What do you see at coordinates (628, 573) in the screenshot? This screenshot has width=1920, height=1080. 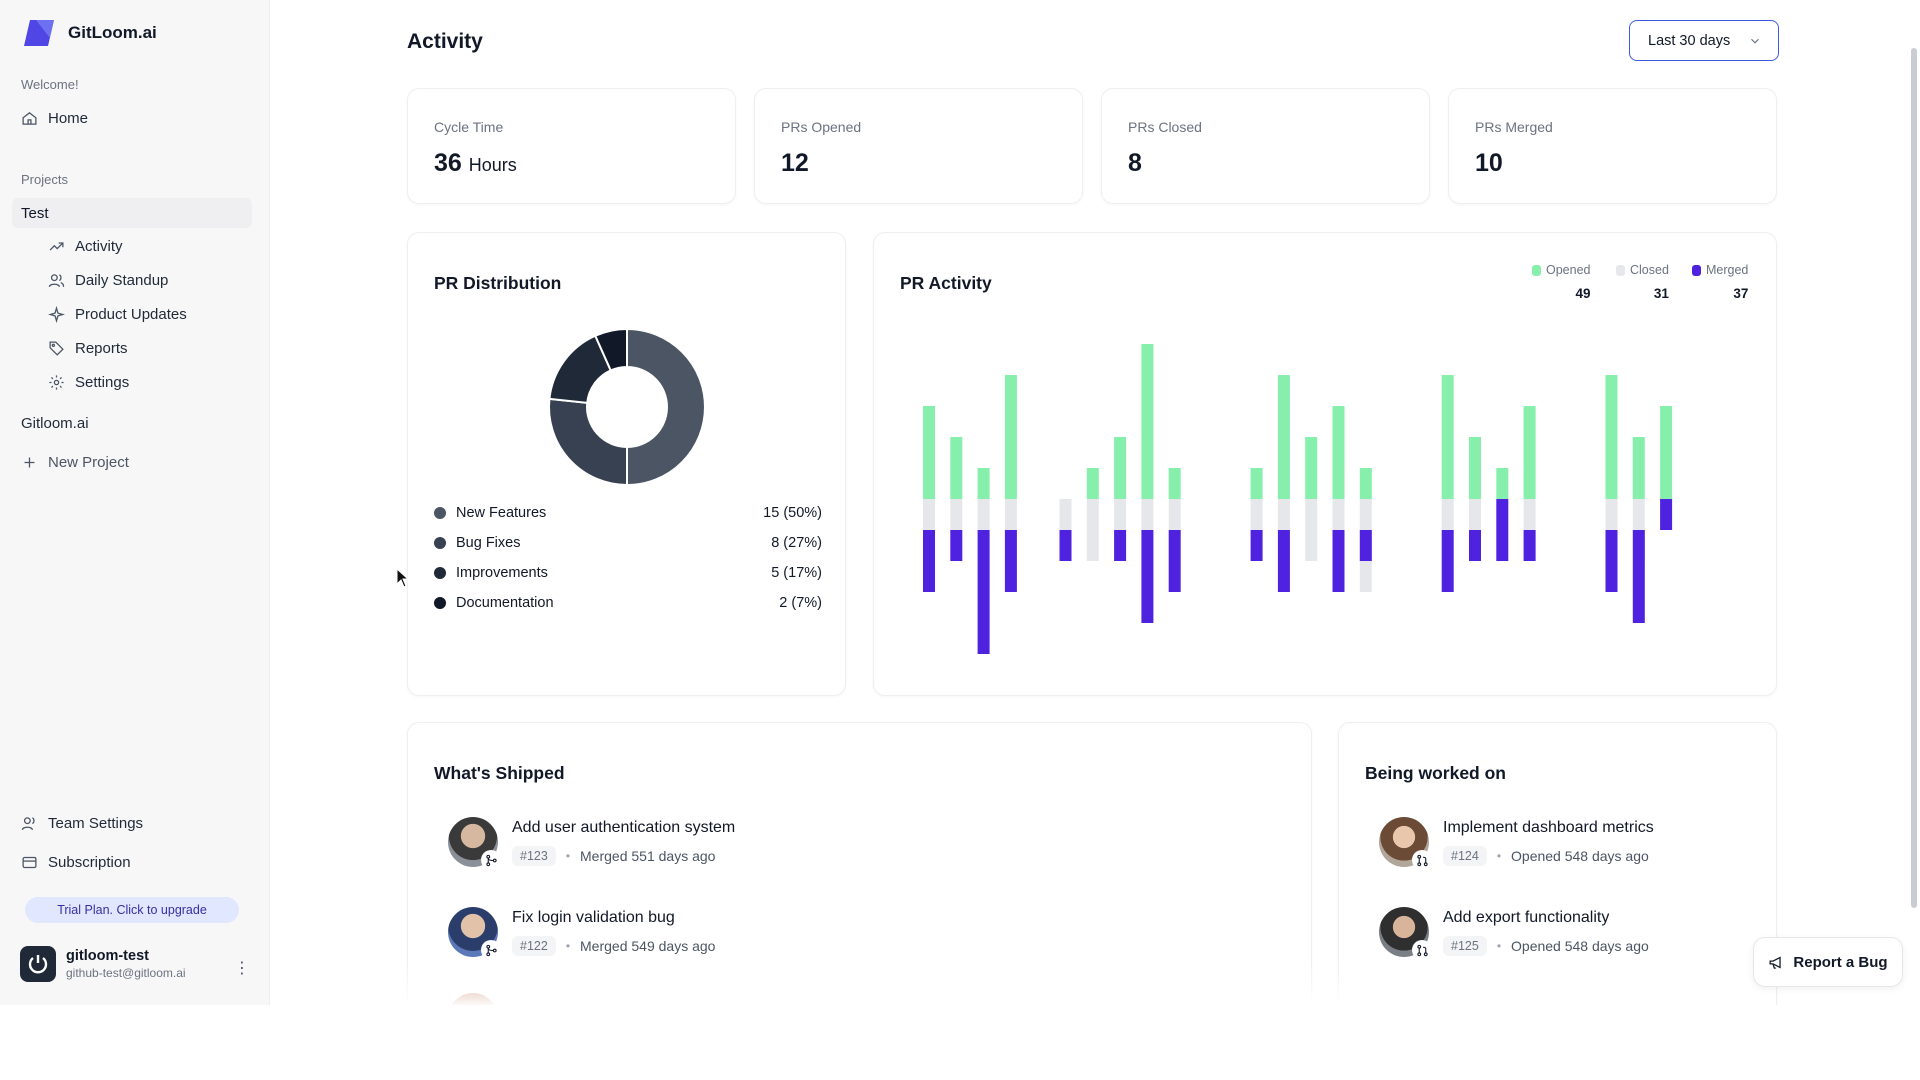 I see `distribution-legend-row: Improvements 5 (17%)` at bounding box center [628, 573].